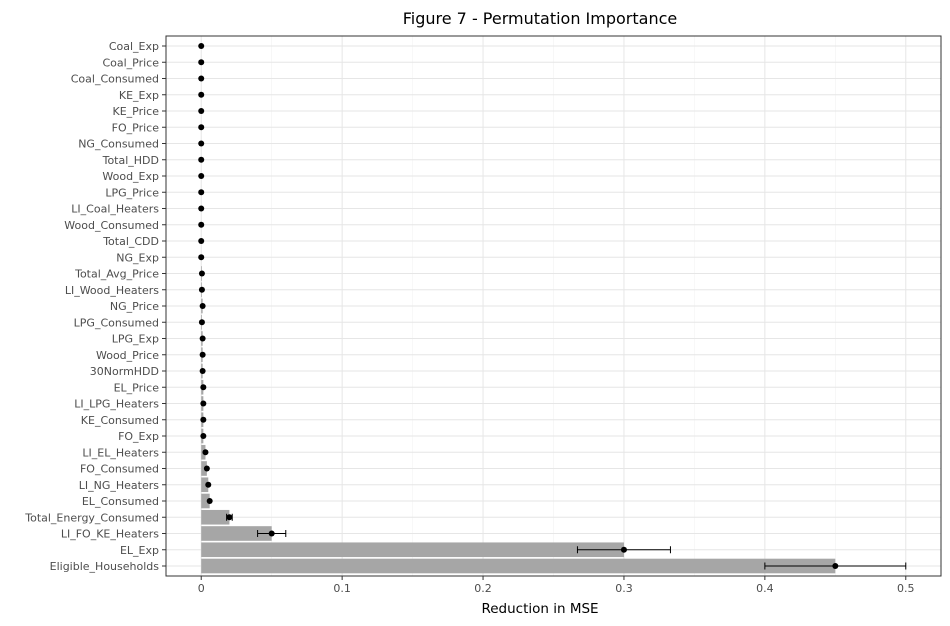 The image size is (950, 626). What do you see at coordinates (139, 95) in the screenshot?
I see `y-tick-label: KE_Exp` at bounding box center [139, 95].